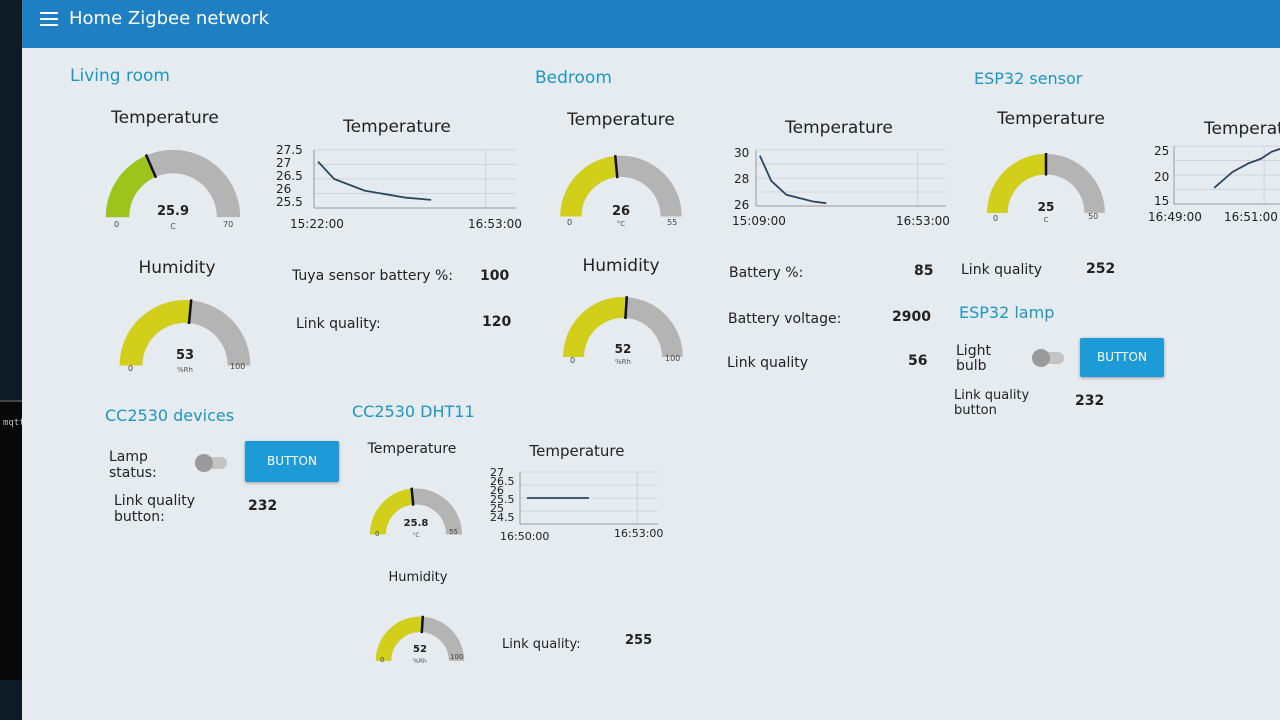 The height and width of the screenshot is (720, 1280). Describe the element at coordinates (502, 517) in the screenshot. I see `y-tick-label: 24.5` at that location.